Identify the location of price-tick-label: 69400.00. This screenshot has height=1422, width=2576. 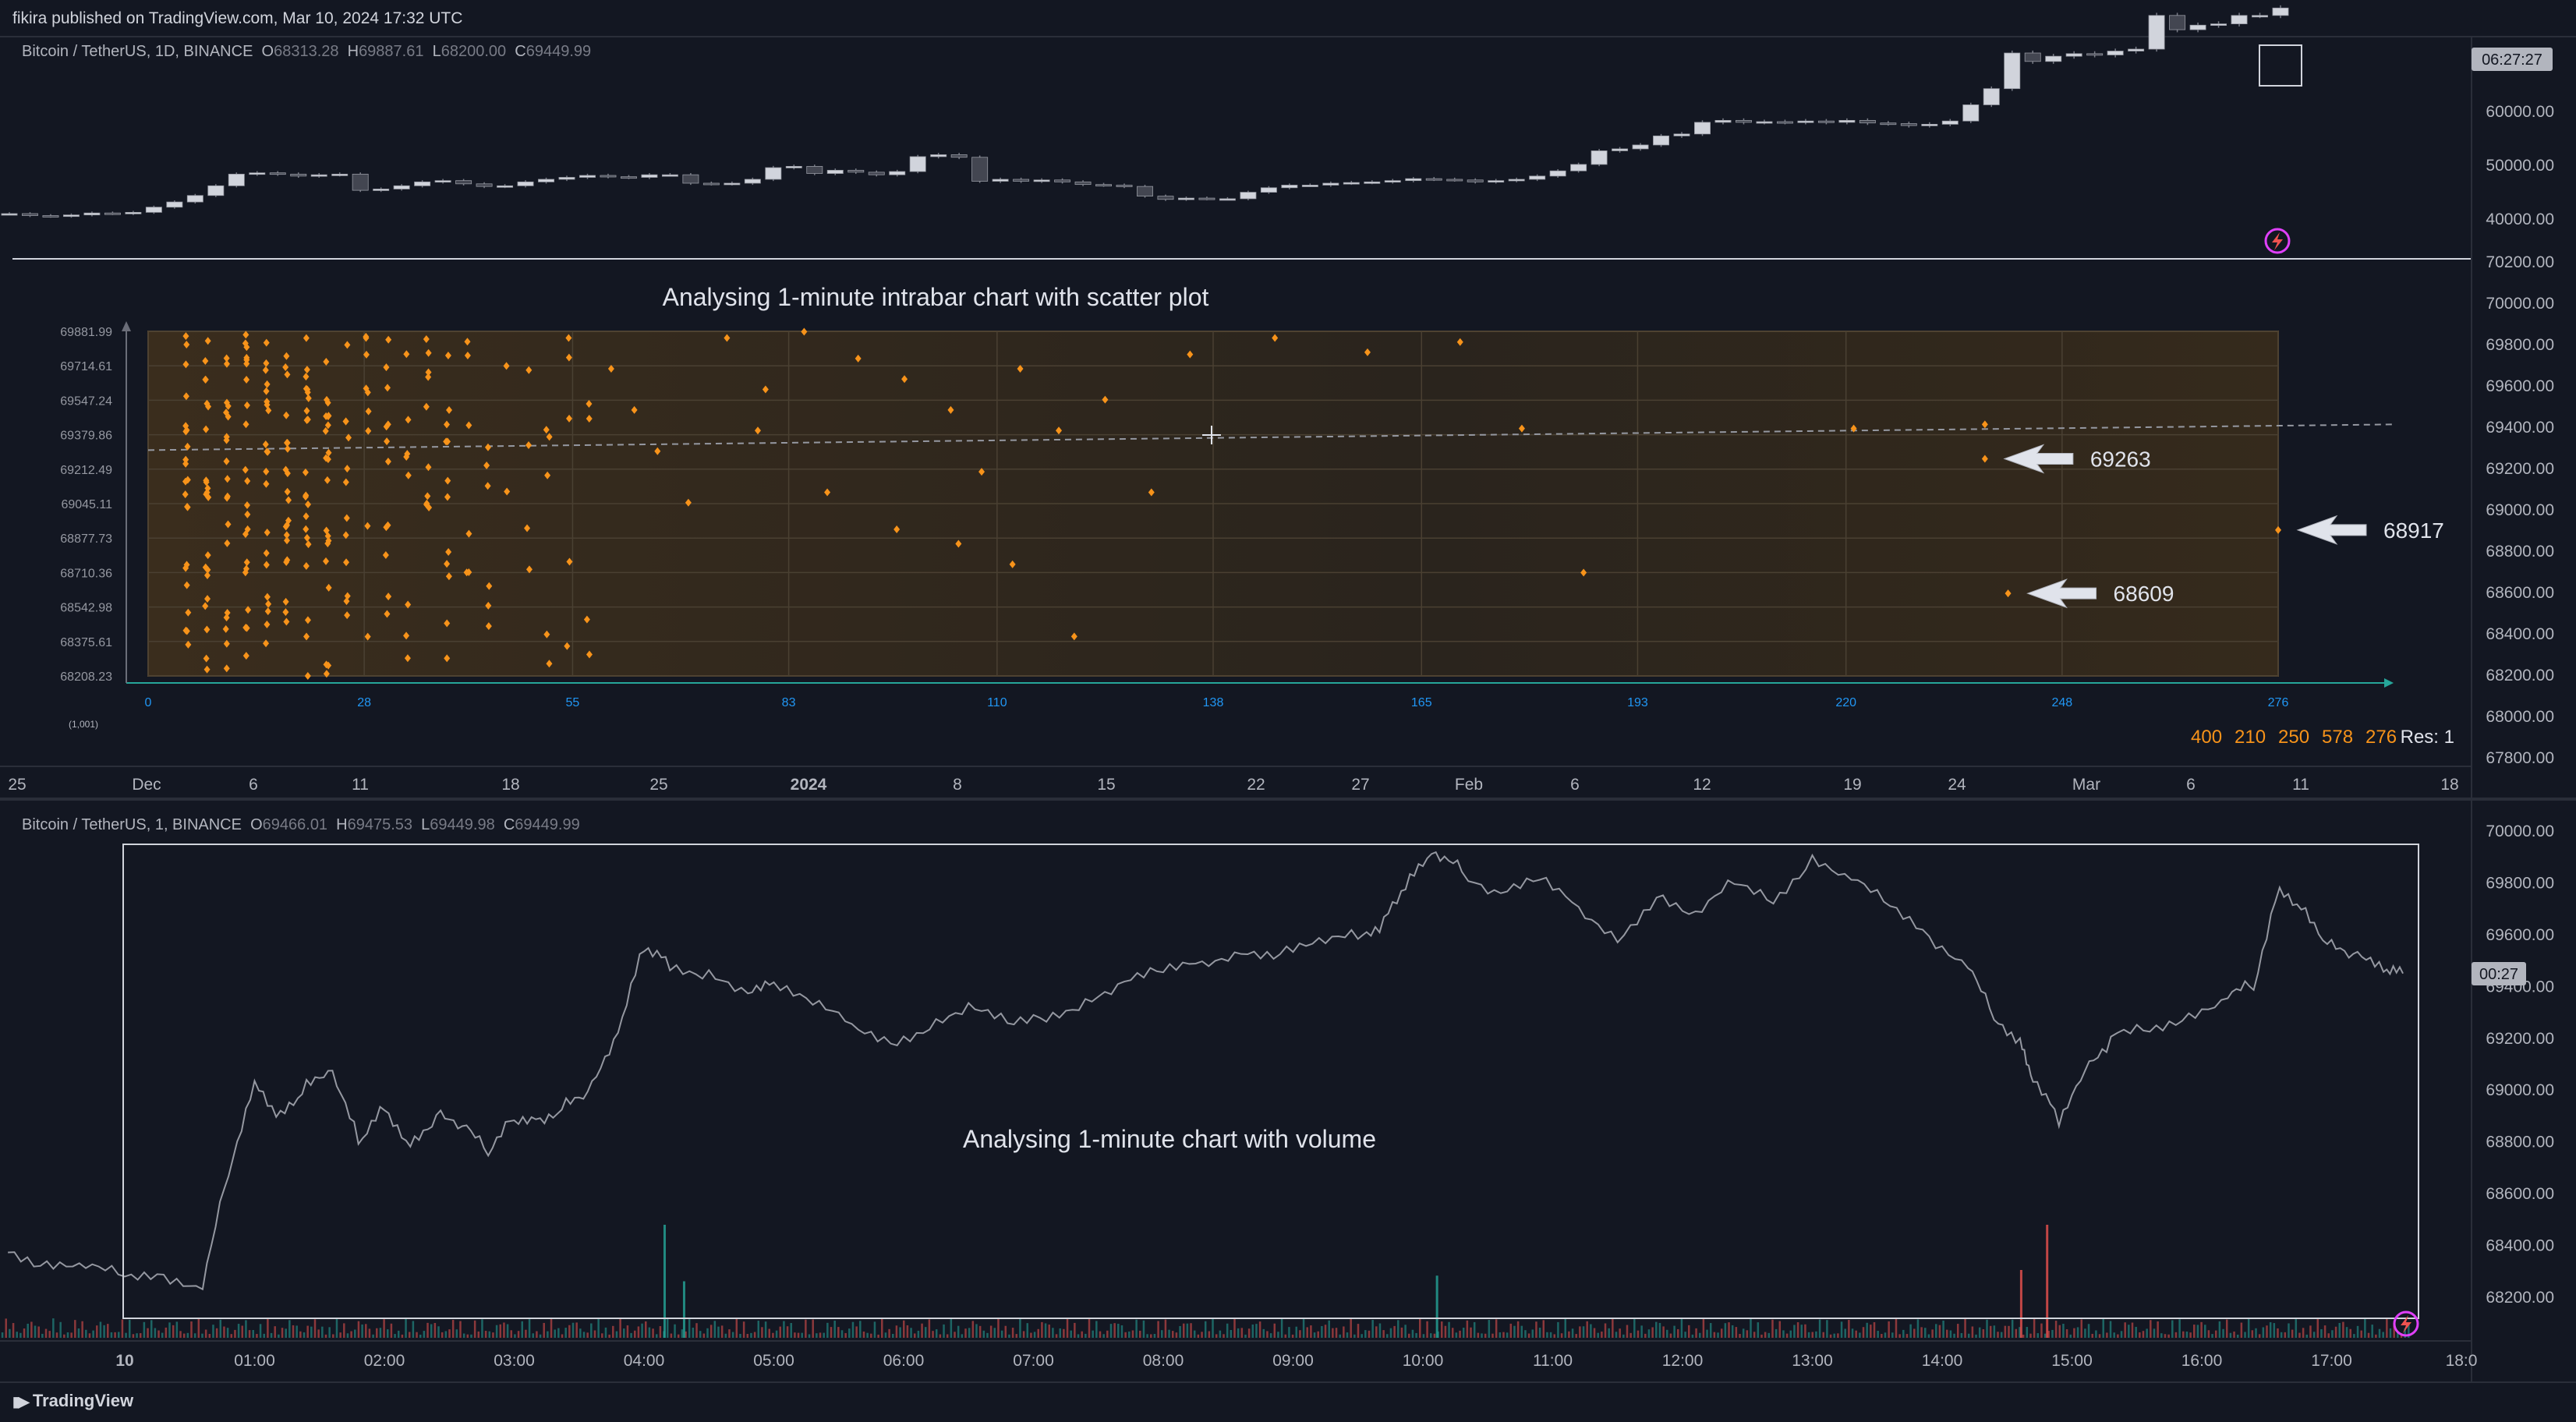
(2520, 428).